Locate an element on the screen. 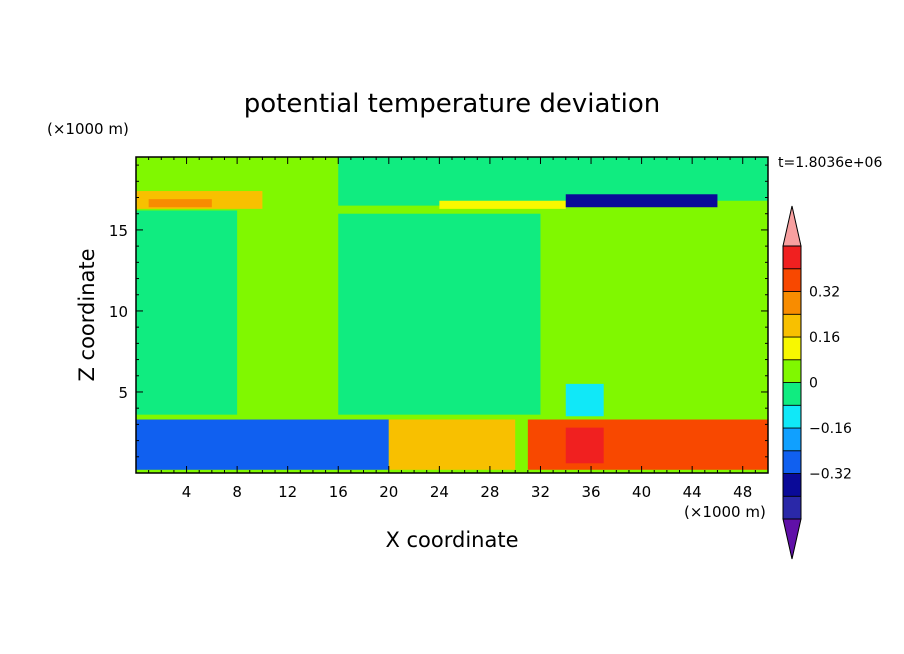  x-tick-label: 20 is located at coordinates (388, 492).